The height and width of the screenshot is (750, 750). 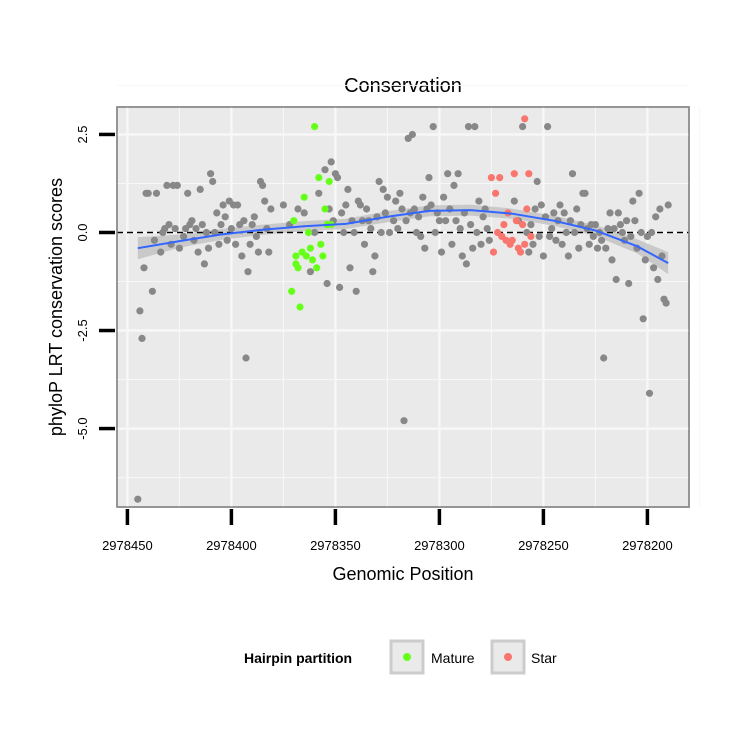 What do you see at coordinates (231, 545) in the screenshot?
I see `x-tick-label: 2978400` at bounding box center [231, 545].